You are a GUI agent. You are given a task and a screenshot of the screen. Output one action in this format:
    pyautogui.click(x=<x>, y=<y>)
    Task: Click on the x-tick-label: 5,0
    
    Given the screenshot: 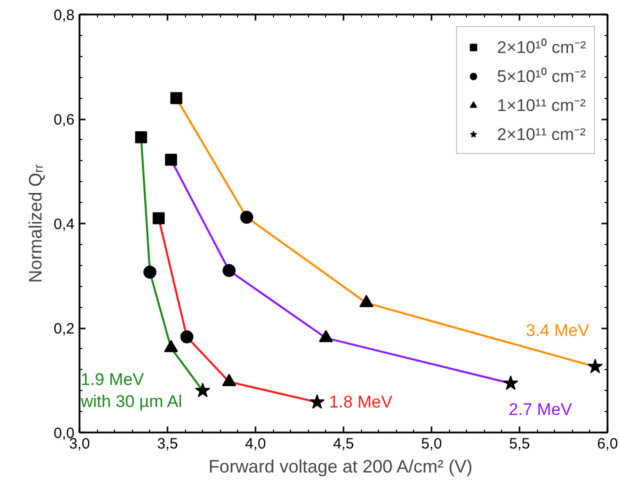 What is the action you would take?
    pyautogui.click(x=431, y=444)
    